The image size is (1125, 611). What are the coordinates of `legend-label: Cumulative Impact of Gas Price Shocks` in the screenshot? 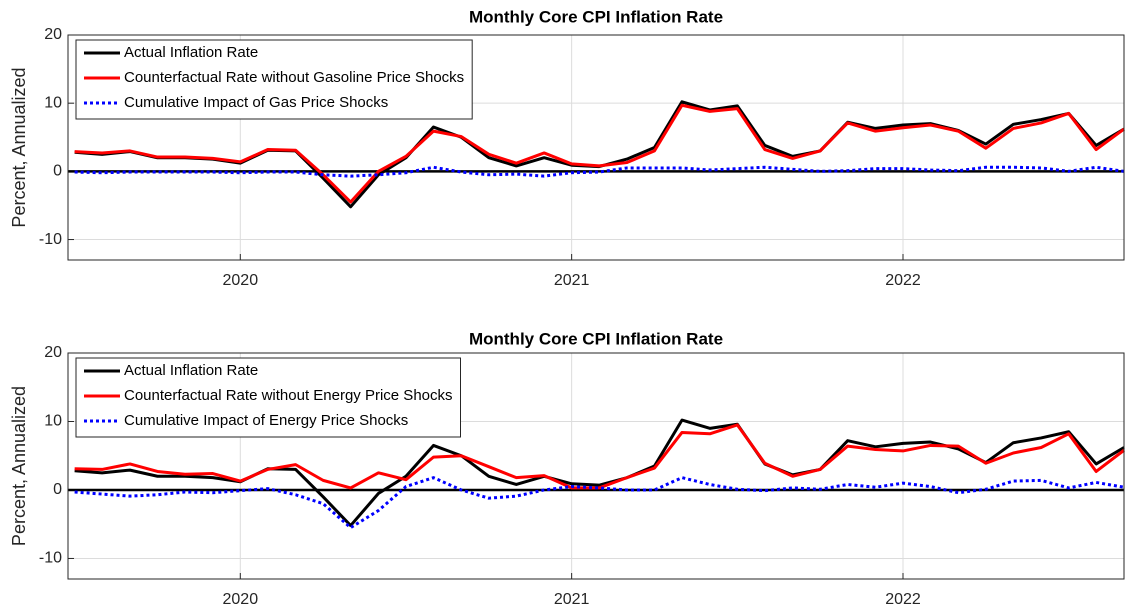 It's located at (256, 102).